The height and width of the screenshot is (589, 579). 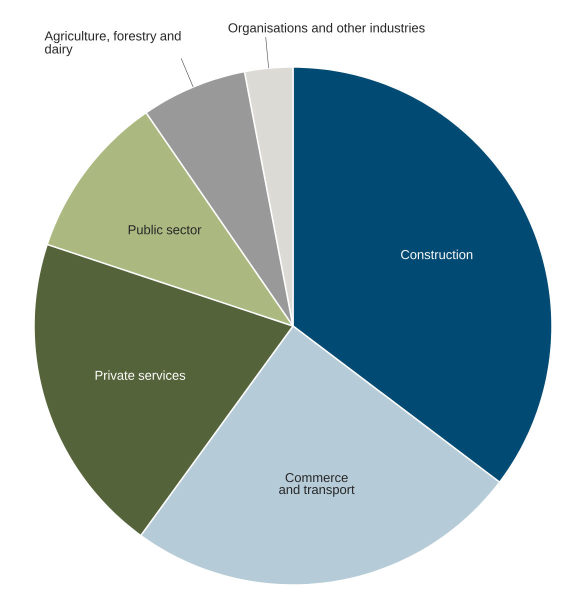 What do you see at coordinates (436, 255) in the screenshot?
I see `slice-label: Construction` at bounding box center [436, 255].